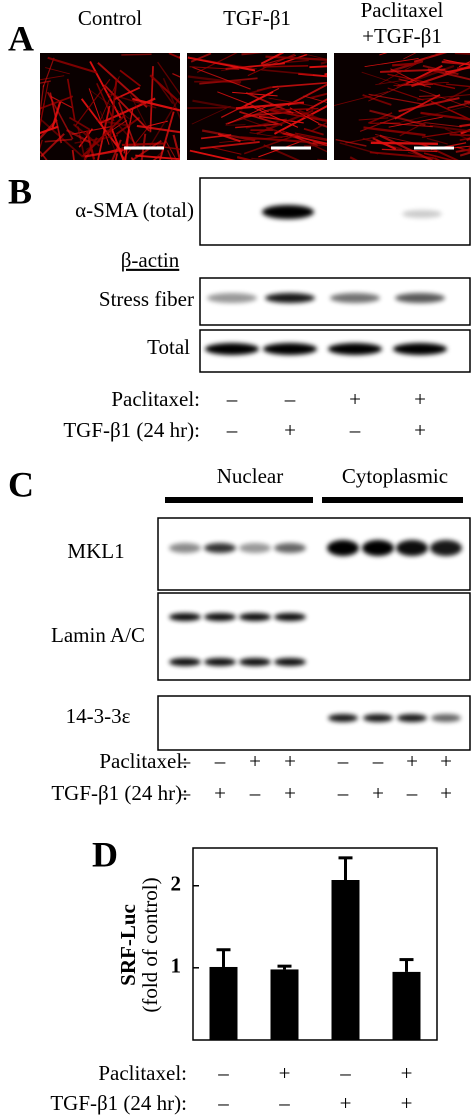 The width and height of the screenshot is (474, 1115). What do you see at coordinates (257, 18) in the screenshot?
I see `column-title: TGF-β1` at bounding box center [257, 18].